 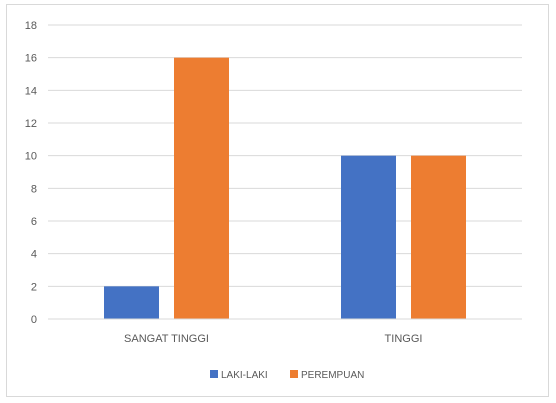 I want to click on legend-item-perempuan: PEREMPUAN, so click(x=327, y=375).